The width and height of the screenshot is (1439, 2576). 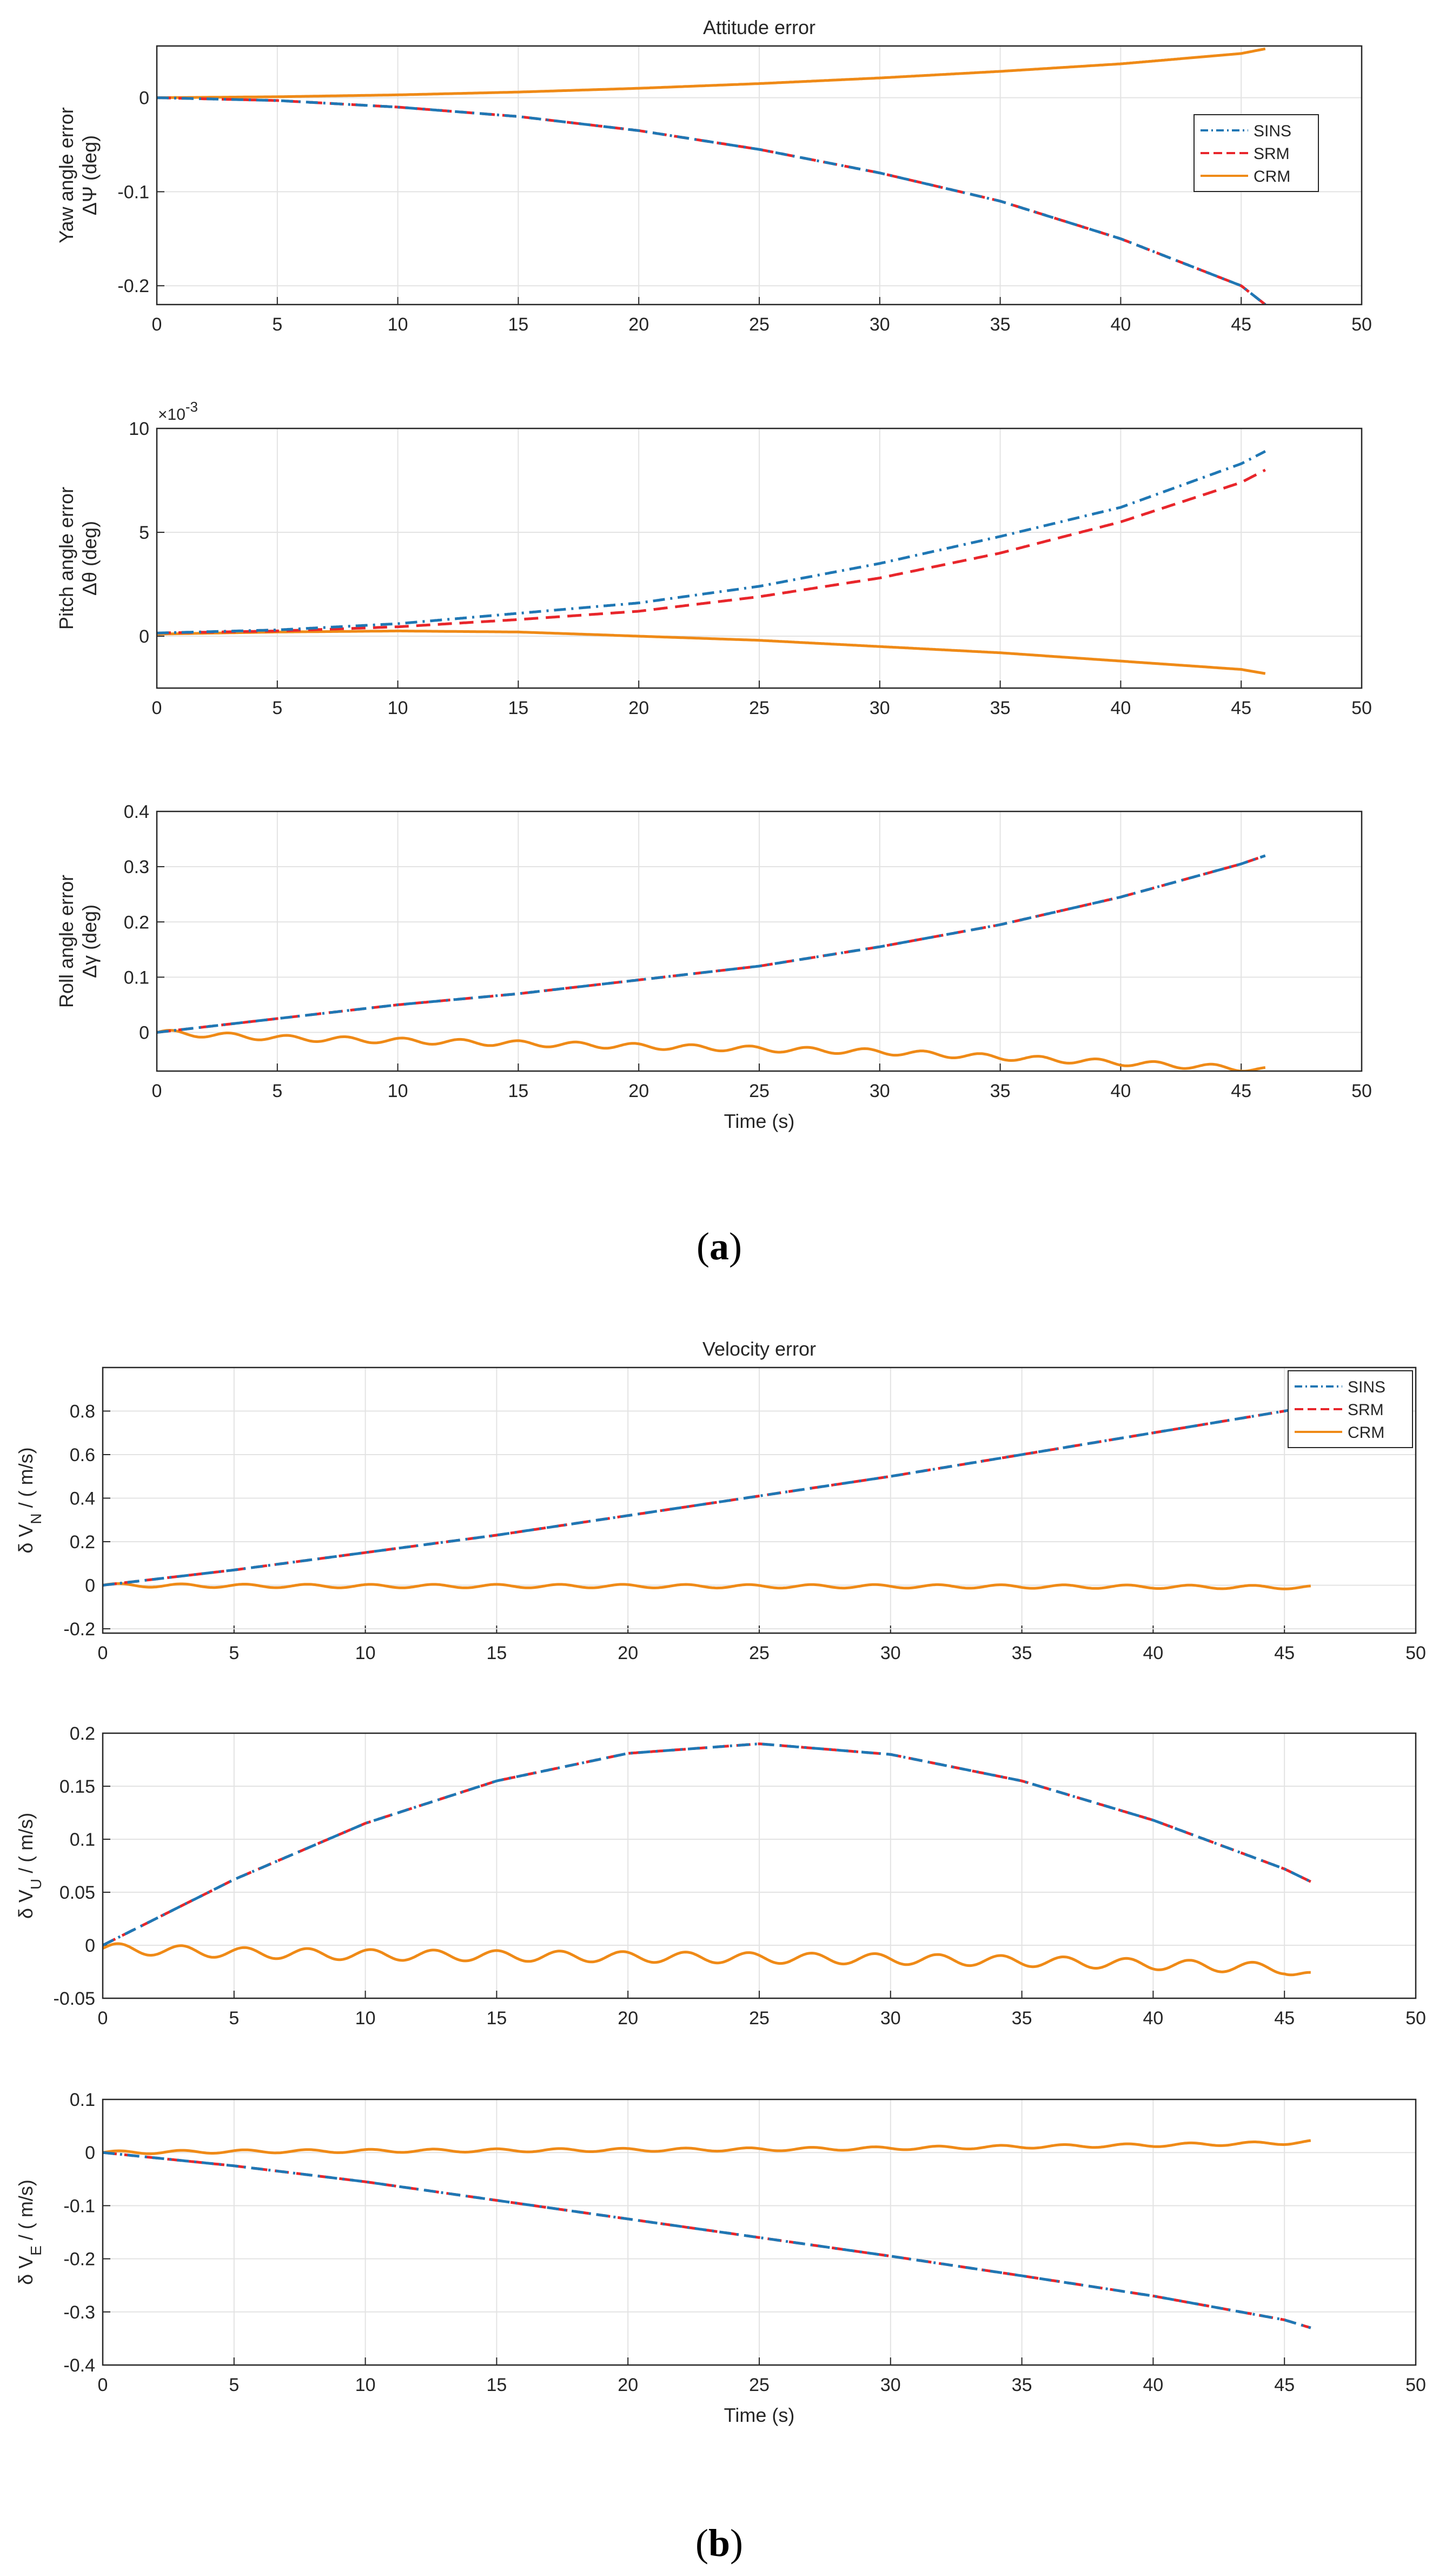 I want to click on vn-xtick-label: 20, so click(x=628, y=1653).